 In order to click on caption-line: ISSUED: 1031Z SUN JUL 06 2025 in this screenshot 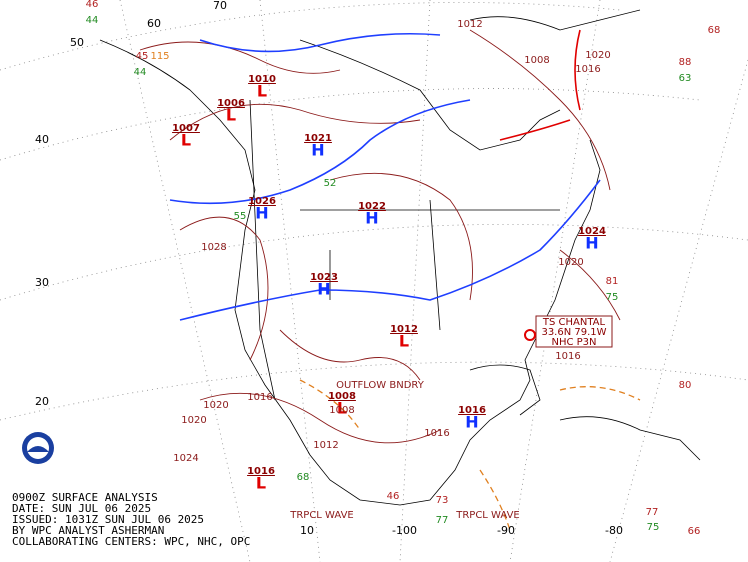, I will do `click(108, 519)`.